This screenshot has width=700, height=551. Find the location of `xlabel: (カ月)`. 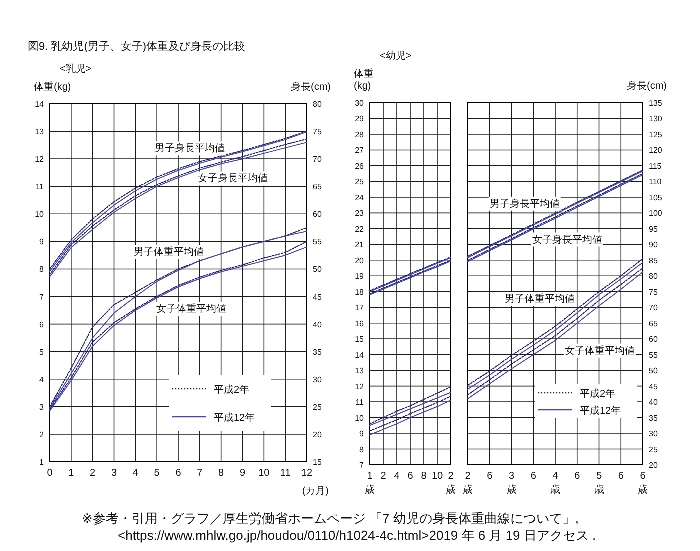

xlabel: (カ月) is located at coordinates (315, 491).